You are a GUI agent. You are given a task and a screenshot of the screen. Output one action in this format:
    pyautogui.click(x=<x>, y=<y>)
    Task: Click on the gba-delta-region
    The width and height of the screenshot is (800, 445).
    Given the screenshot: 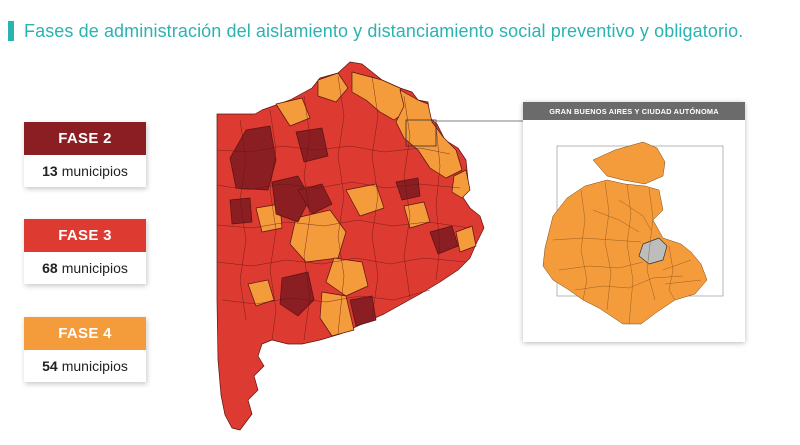 What is the action you would take?
    pyautogui.click(x=629, y=163)
    